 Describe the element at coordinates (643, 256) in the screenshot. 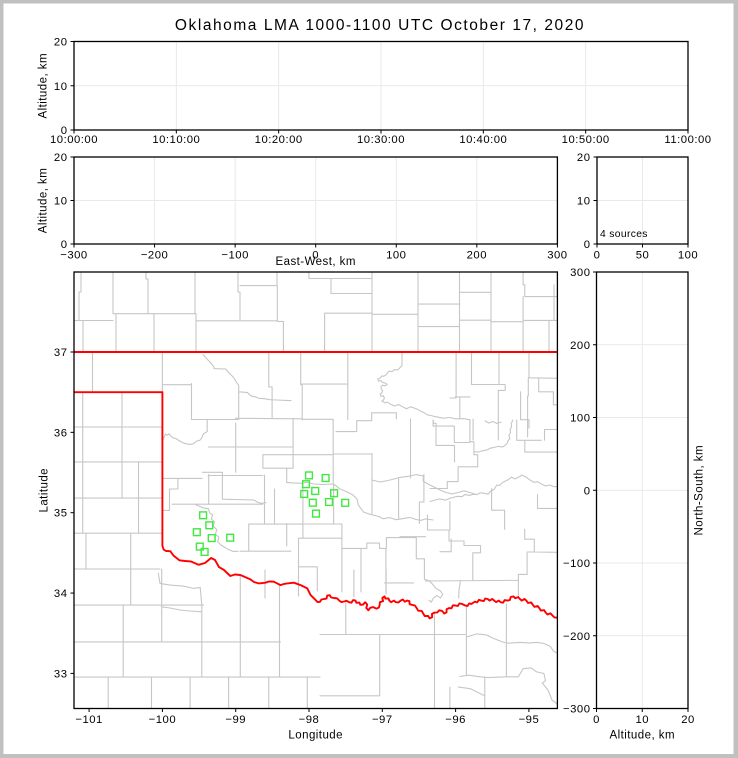

I see `svg-text: 50` at that location.